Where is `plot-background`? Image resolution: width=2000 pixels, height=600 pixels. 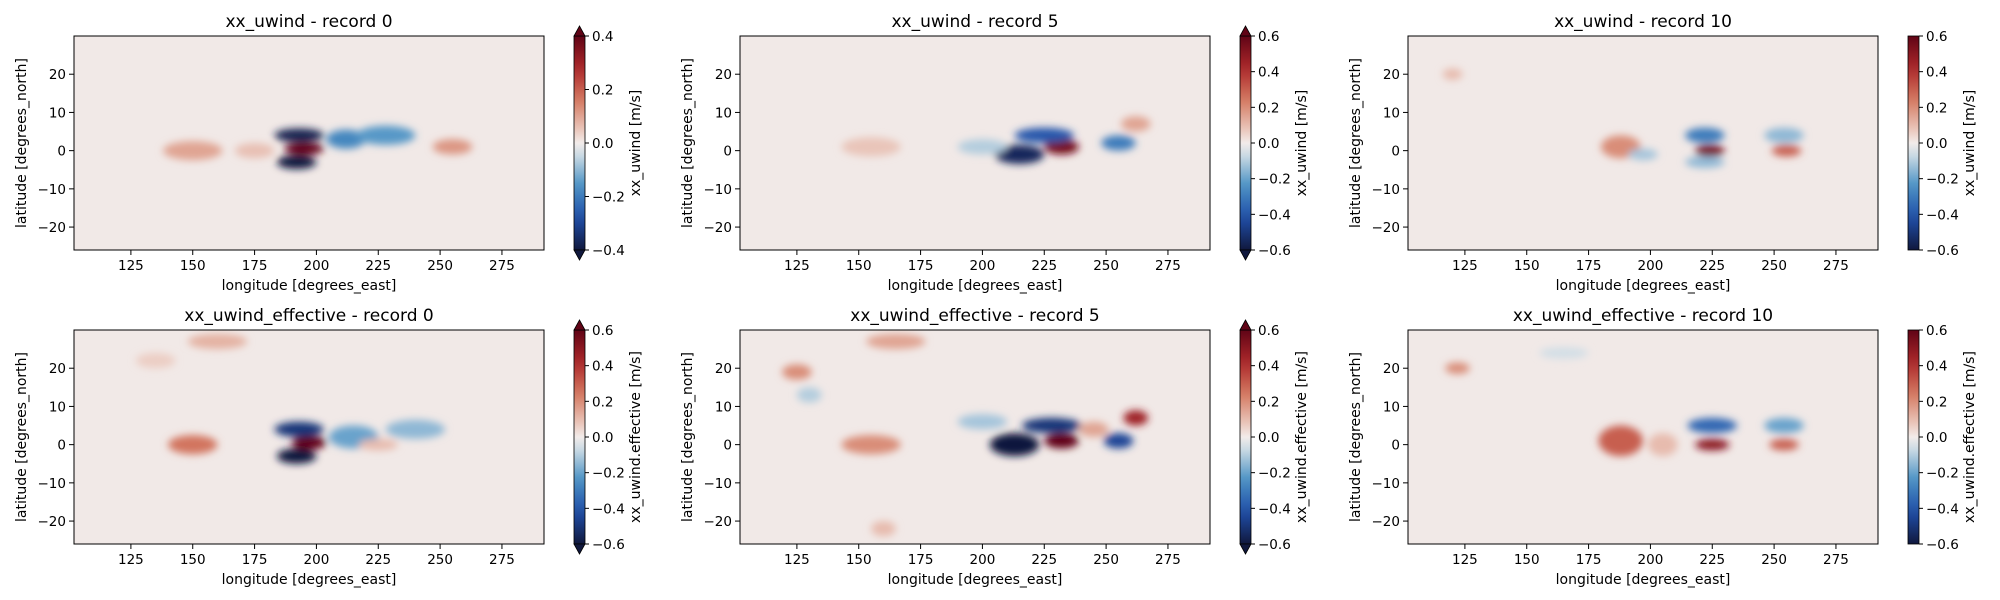
plot-background is located at coordinates (1643, 143).